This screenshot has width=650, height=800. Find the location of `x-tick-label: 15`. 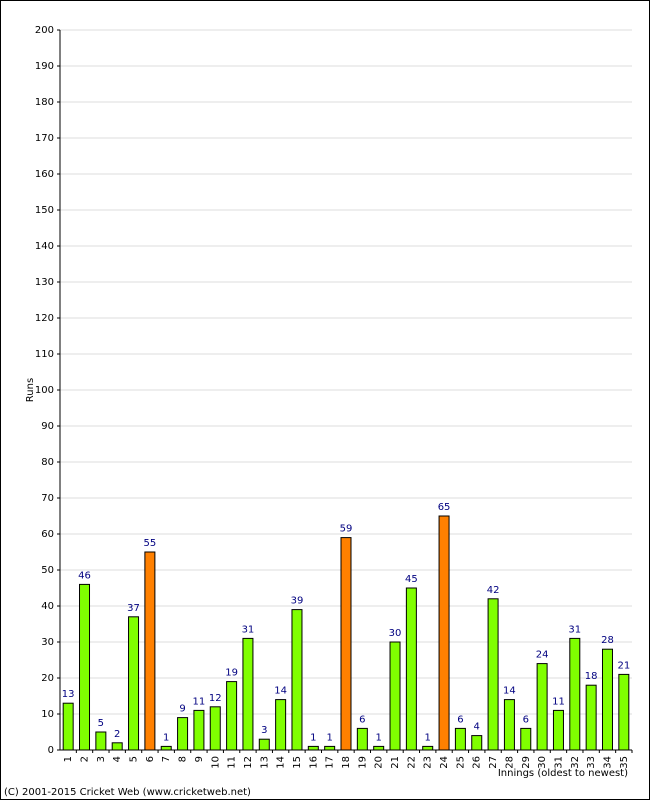

x-tick-label: 15 is located at coordinates (297, 762).